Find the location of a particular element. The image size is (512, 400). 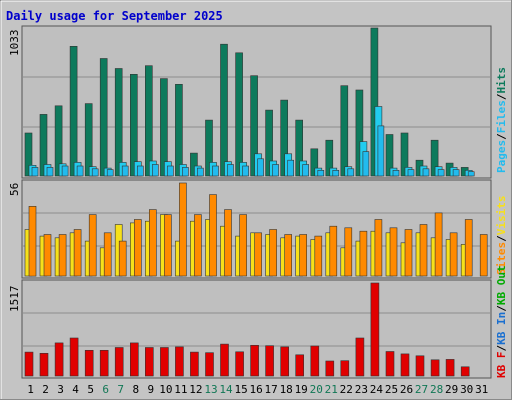

x-label-day-28: 28 is located at coordinates (436, 389).